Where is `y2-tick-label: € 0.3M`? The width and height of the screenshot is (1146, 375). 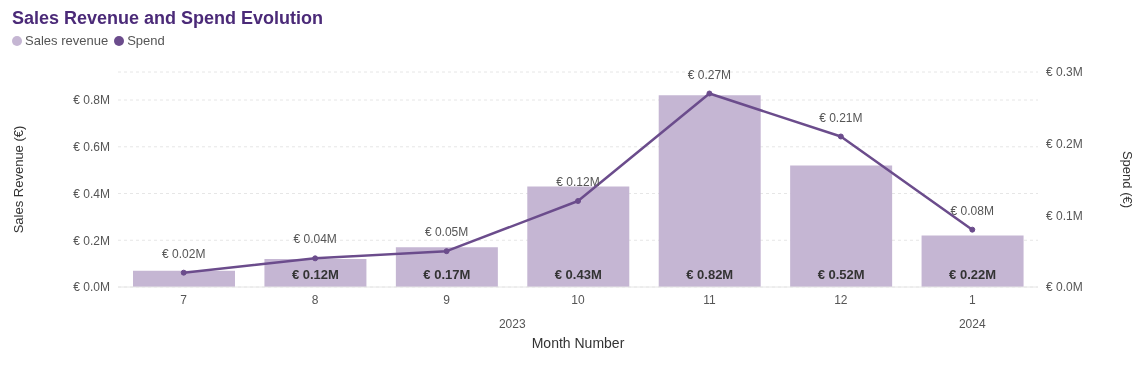
y2-tick-label: € 0.3M is located at coordinates (1064, 72).